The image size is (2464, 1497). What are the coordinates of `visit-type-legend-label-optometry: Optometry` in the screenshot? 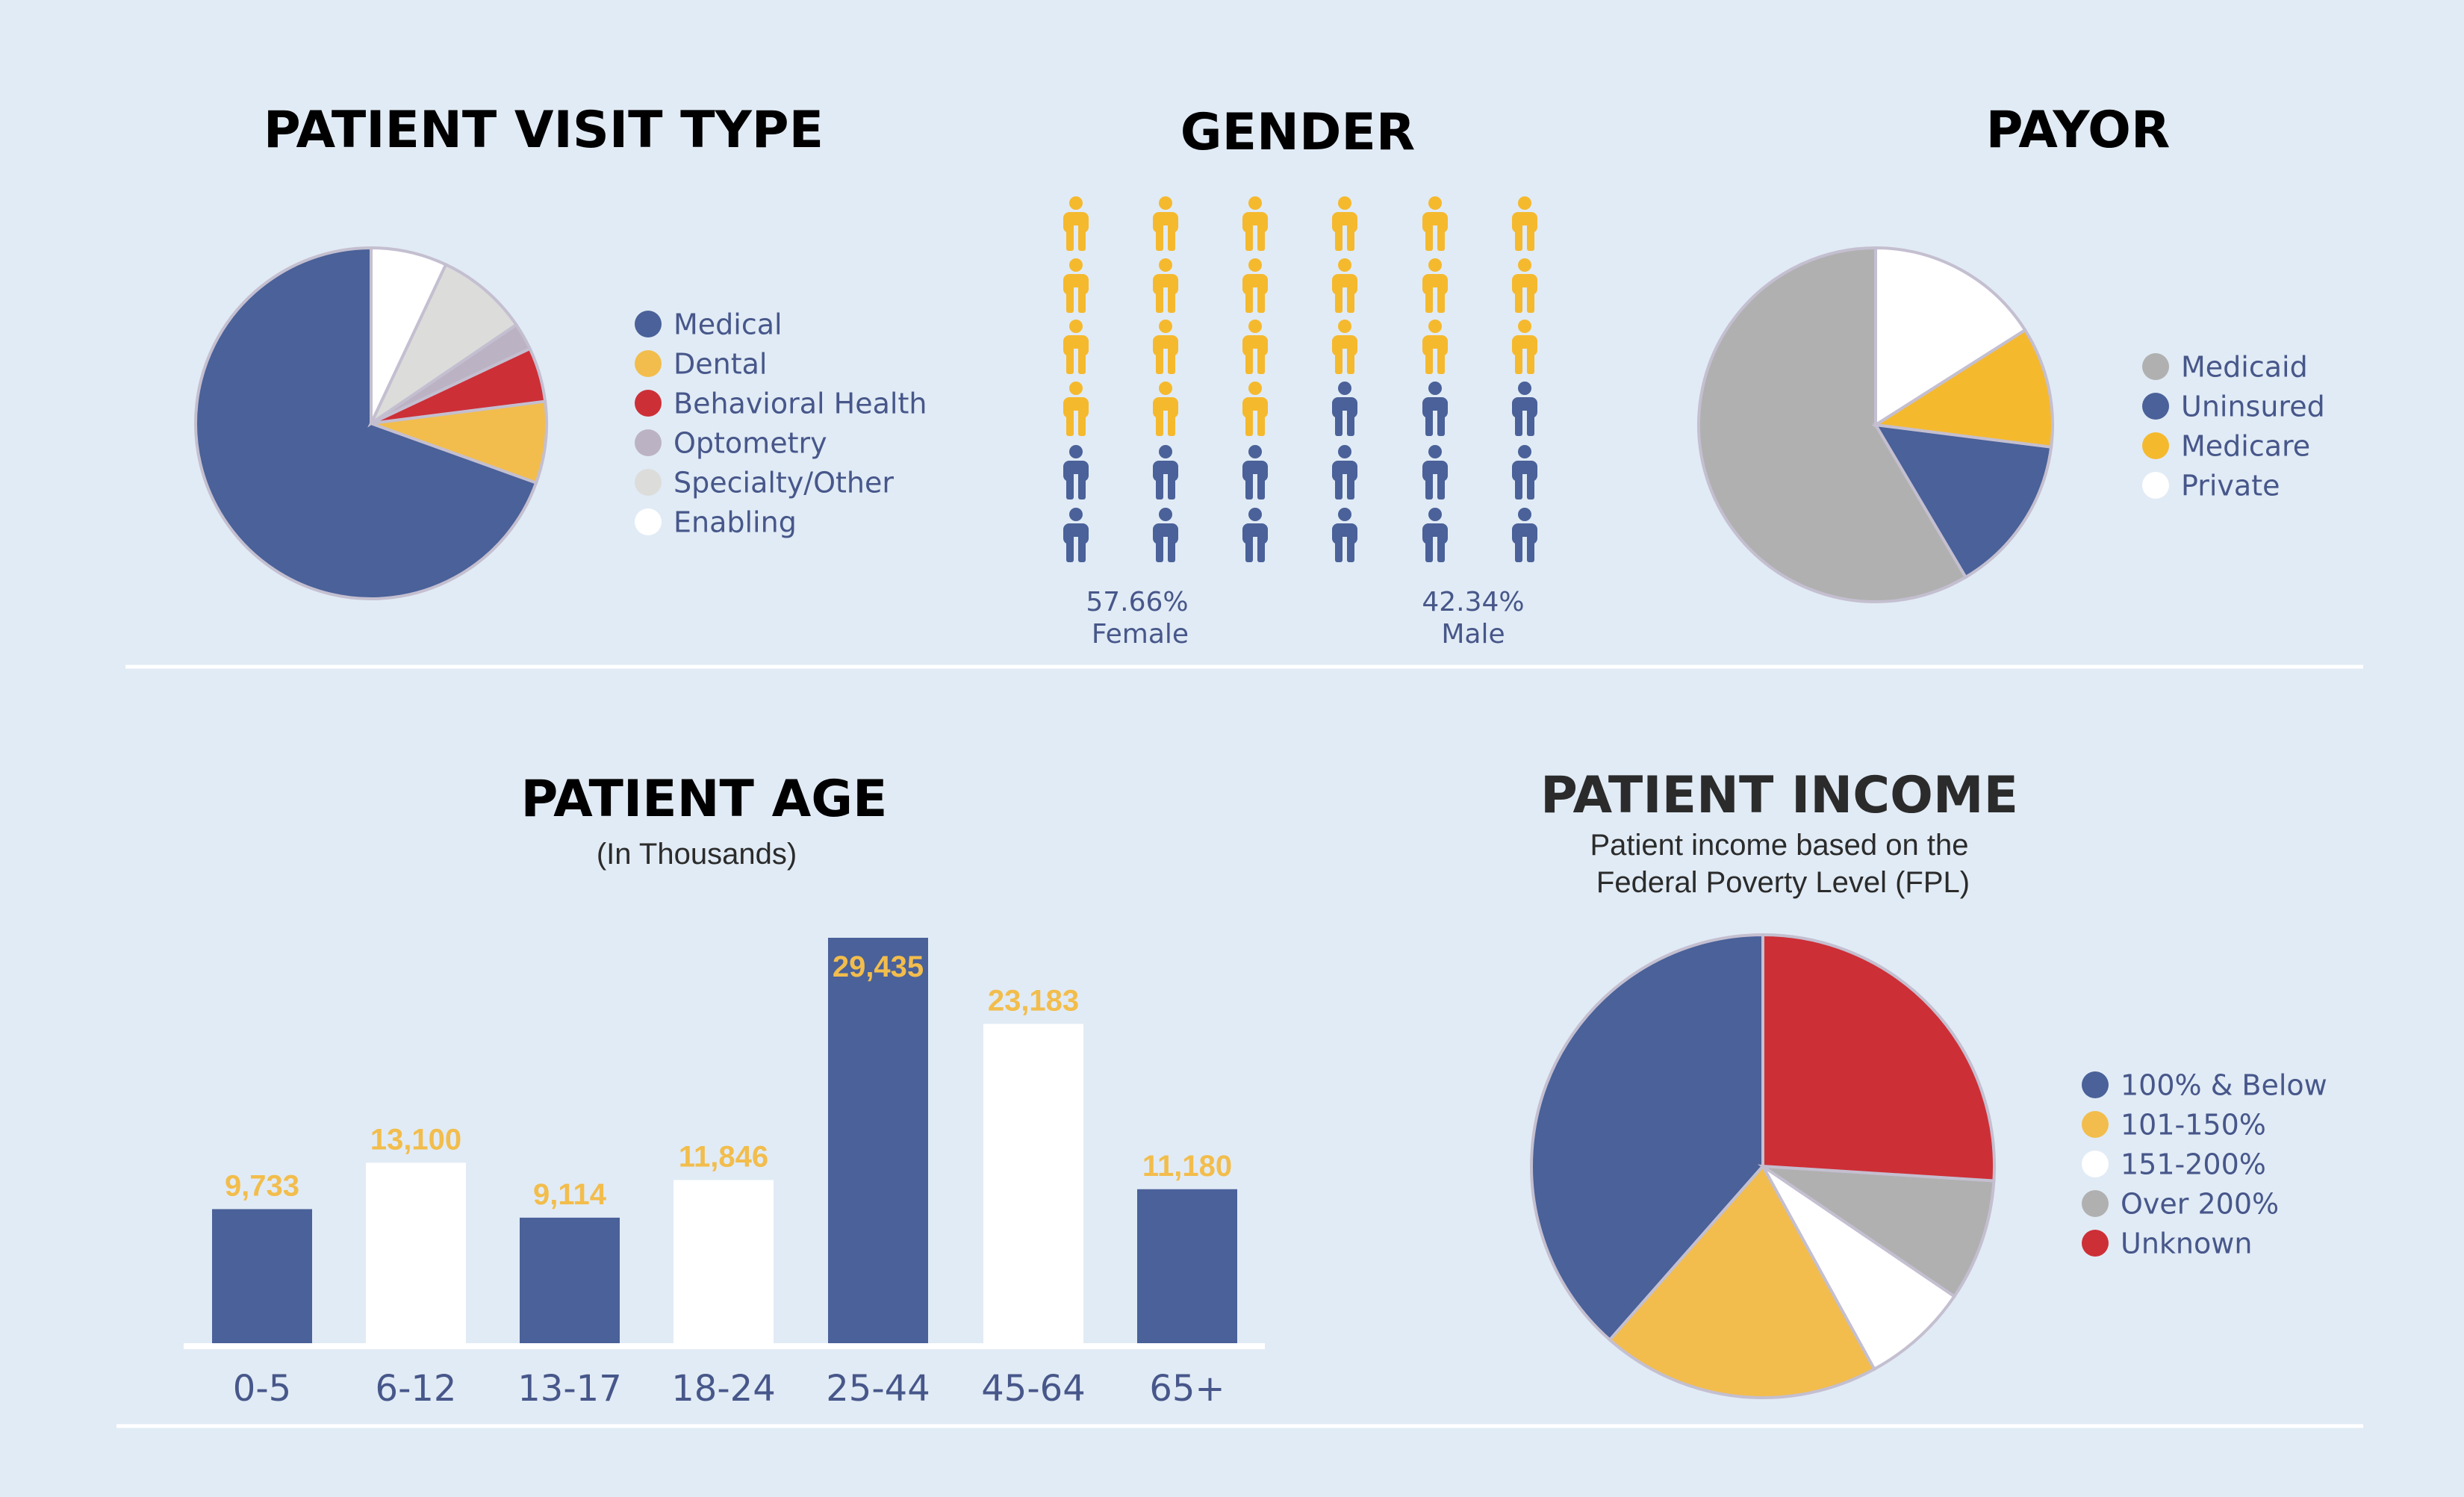 It's located at (750, 442).